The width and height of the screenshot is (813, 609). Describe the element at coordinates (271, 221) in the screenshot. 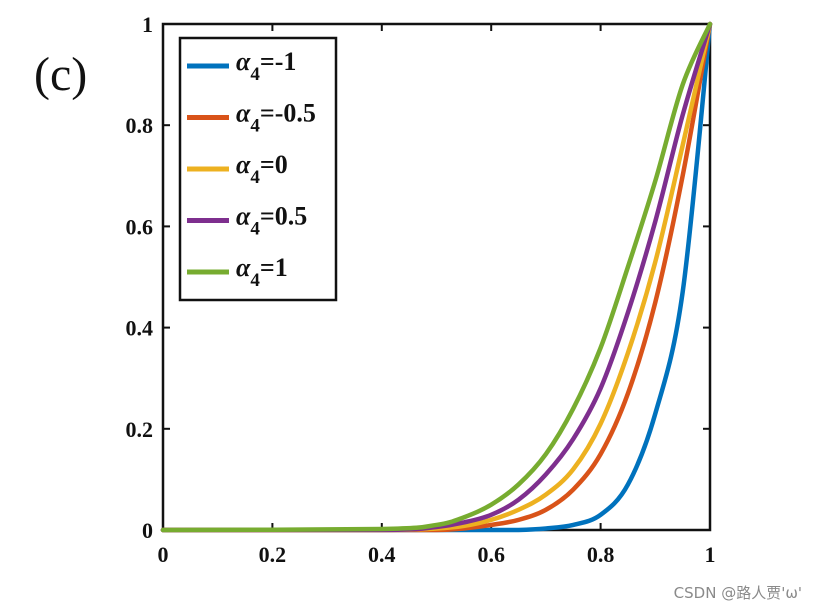

I see `legend-label-3: α4=0.5` at that location.